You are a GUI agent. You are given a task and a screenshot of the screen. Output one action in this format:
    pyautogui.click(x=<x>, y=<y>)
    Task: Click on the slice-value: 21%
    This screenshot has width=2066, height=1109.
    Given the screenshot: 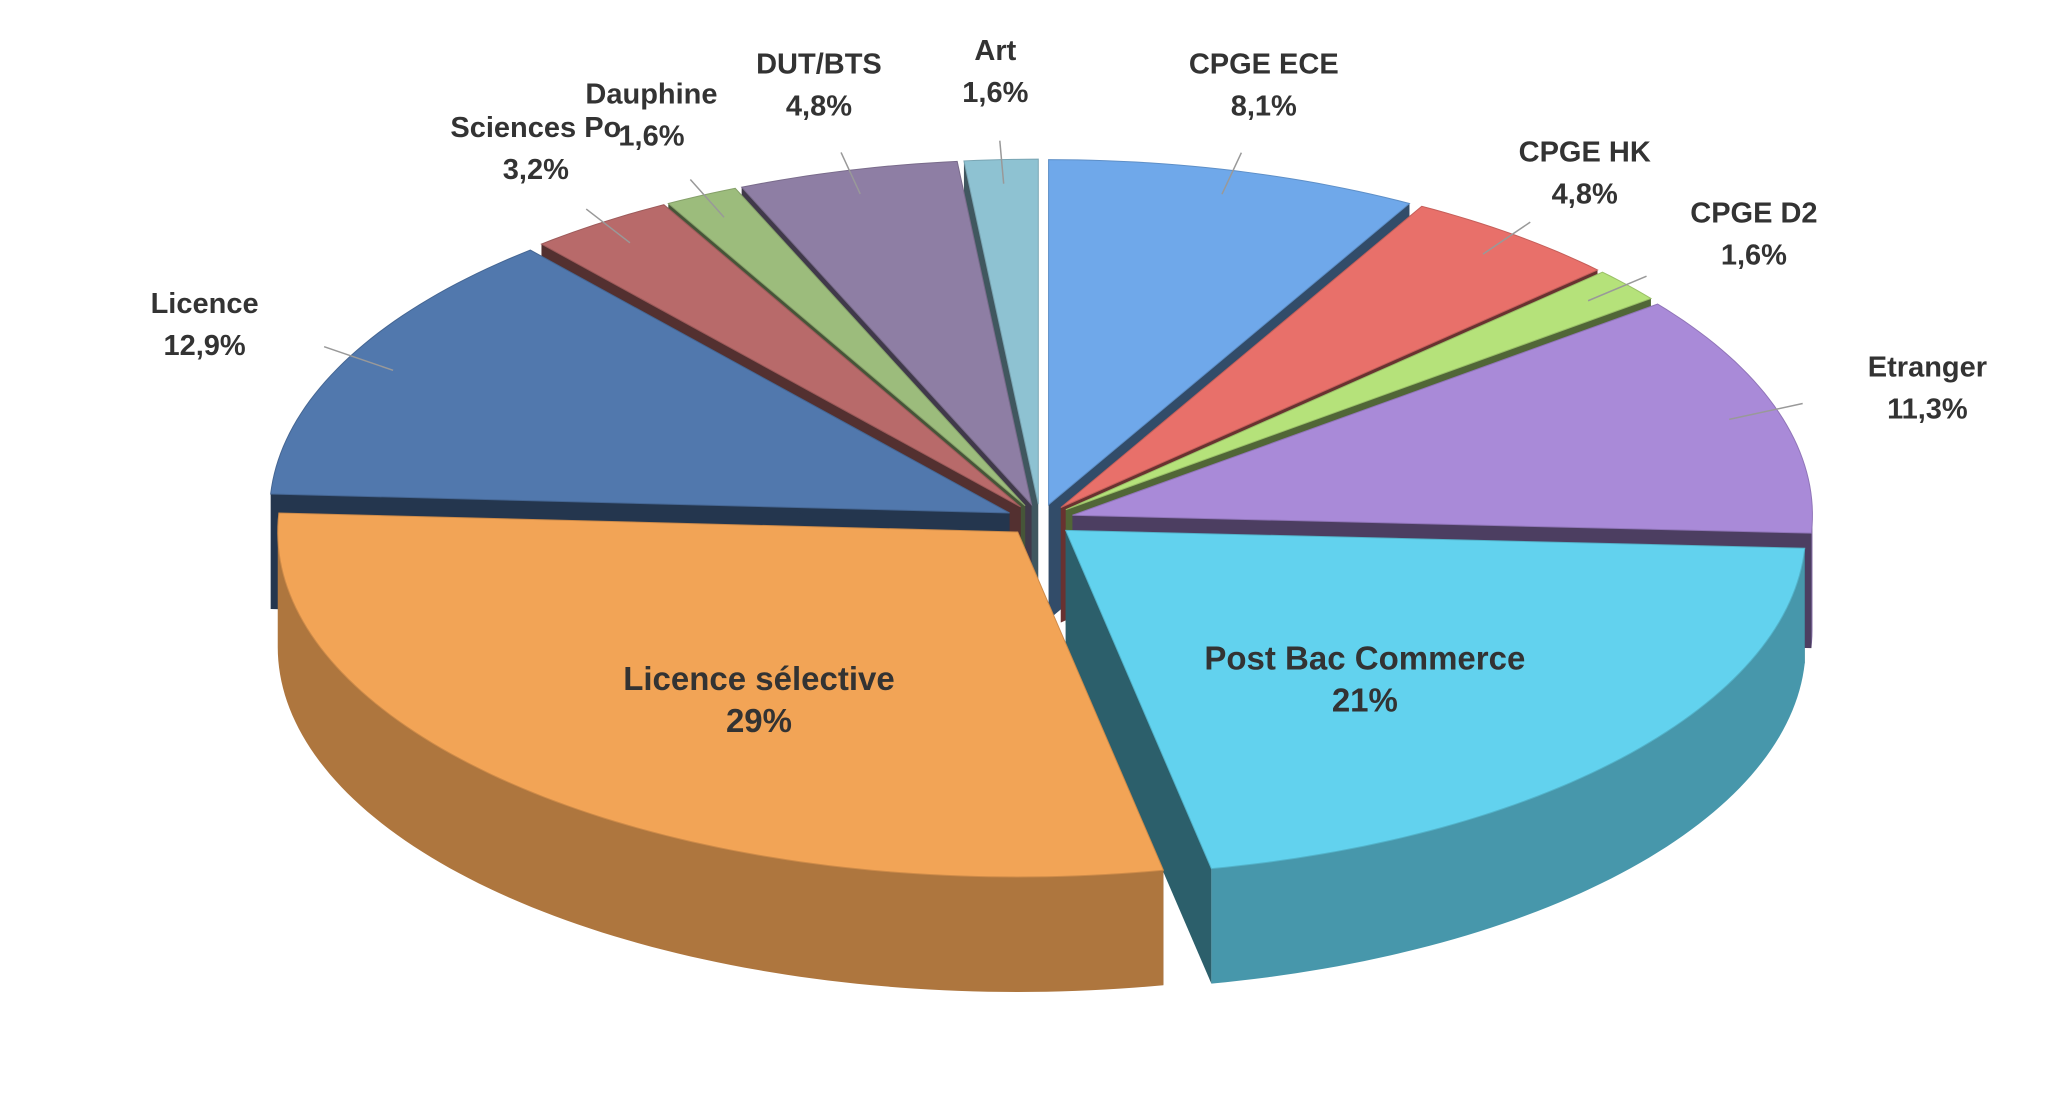 What is the action you would take?
    pyautogui.click(x=1365, y=699)
    